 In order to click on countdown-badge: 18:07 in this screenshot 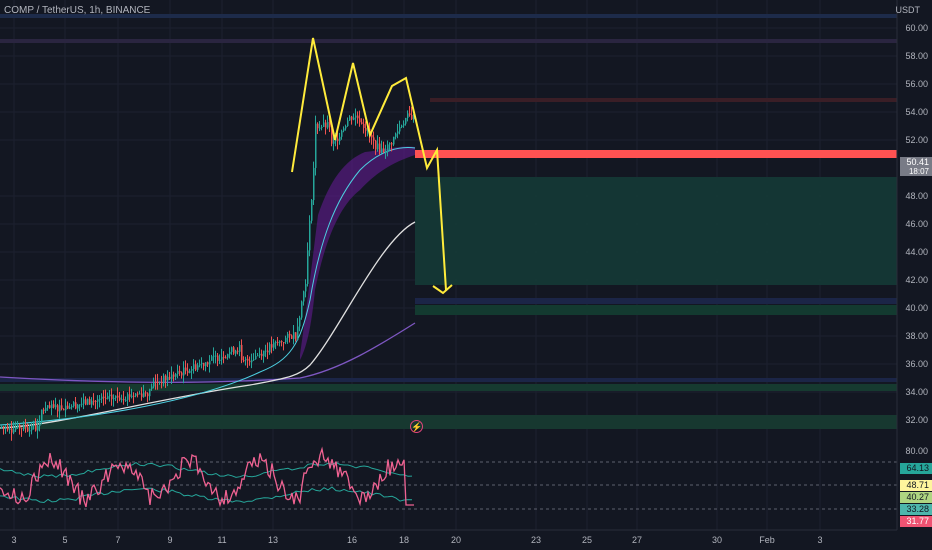, I will do `click(916, 171)`.